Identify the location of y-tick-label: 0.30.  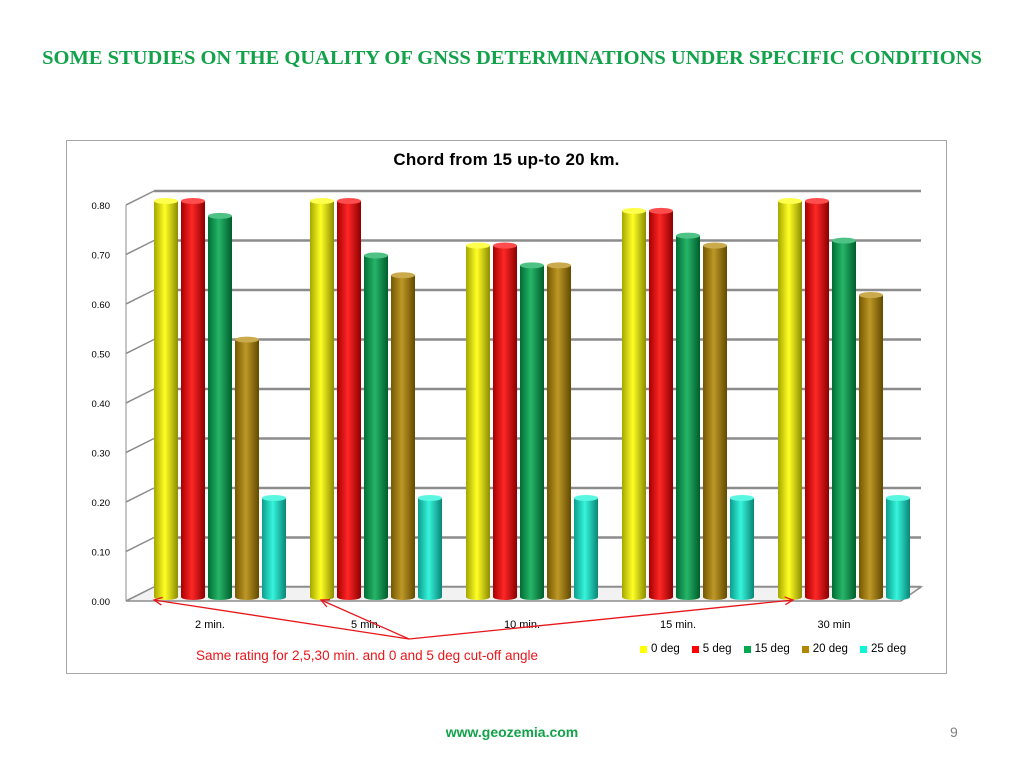
(101, 454).